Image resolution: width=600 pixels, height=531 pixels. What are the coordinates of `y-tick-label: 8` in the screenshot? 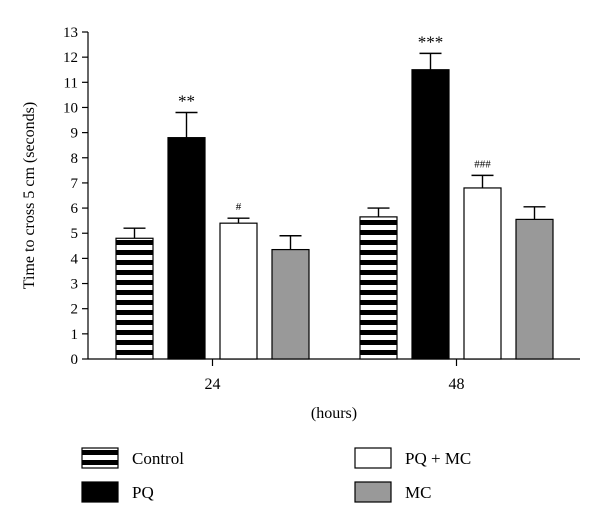 It's located at (75, 159).